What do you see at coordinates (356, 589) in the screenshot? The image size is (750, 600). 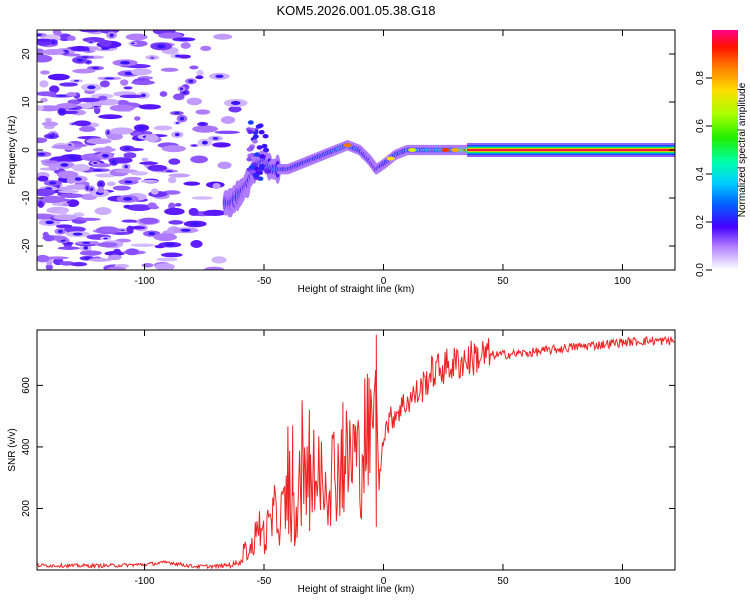 I see `snr-x-label: Height of straight line (km)` at bounding box center [356, 589].